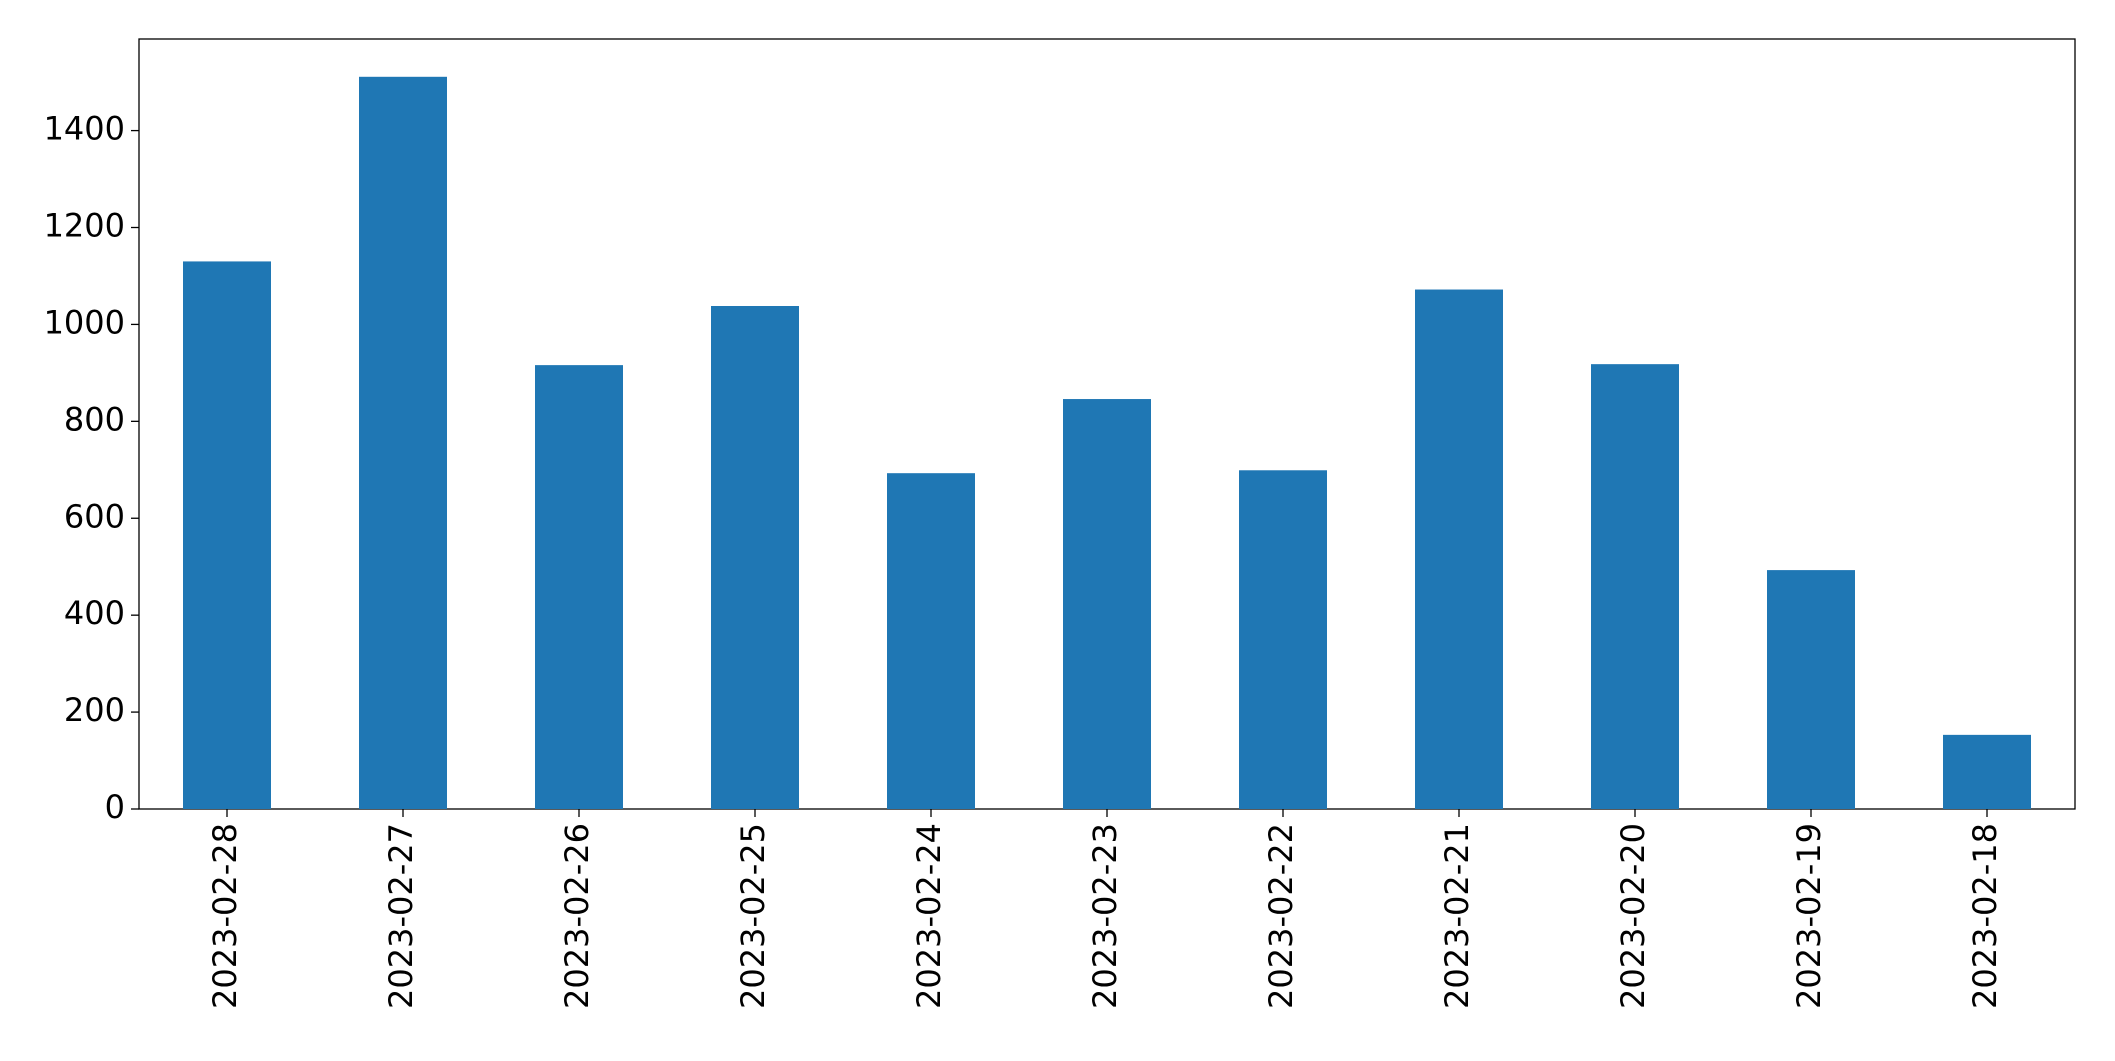 This screenshot has height=1061, width=2115. I want to click on x-tick-label: 2023-02-23, so click(1105, 916).